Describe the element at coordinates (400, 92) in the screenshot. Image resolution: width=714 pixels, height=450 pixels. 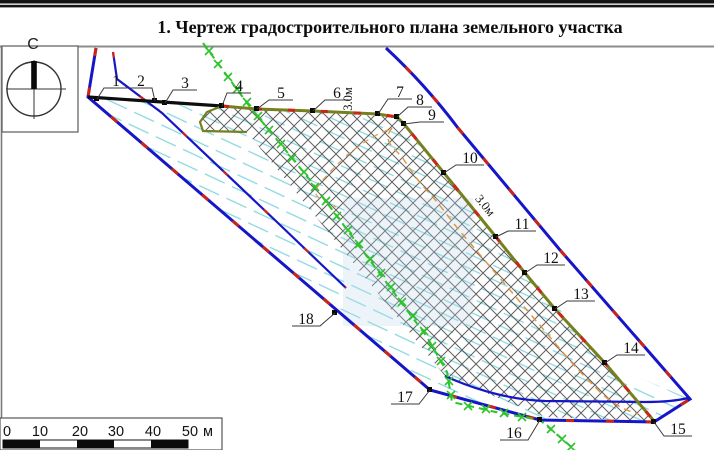
I see `point-label: 7` at that location.